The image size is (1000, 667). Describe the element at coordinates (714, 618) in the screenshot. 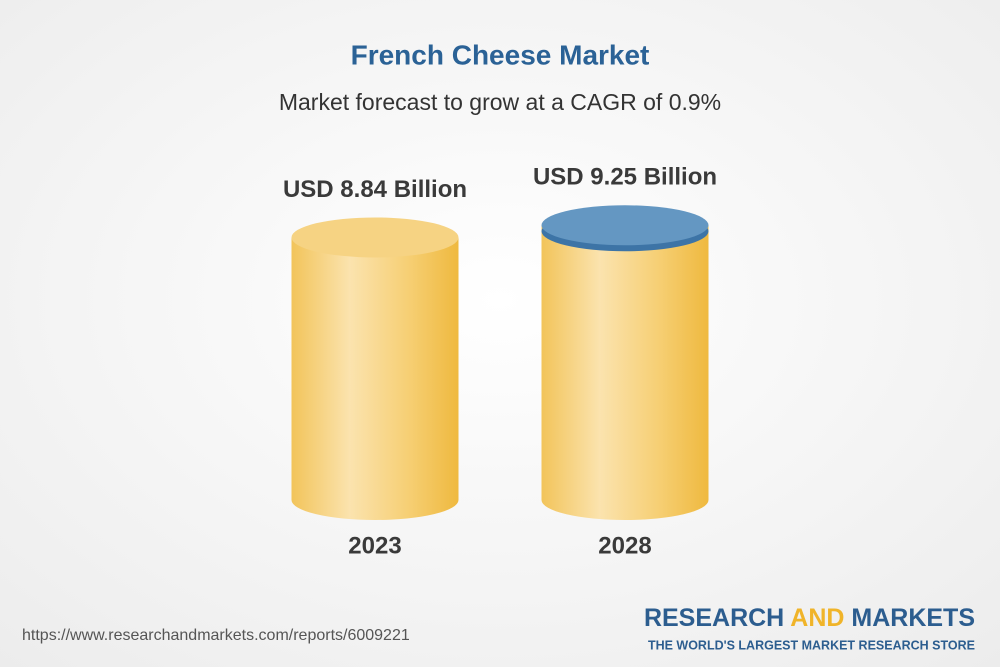

I see `brand-word: RESEARCH` at that location.